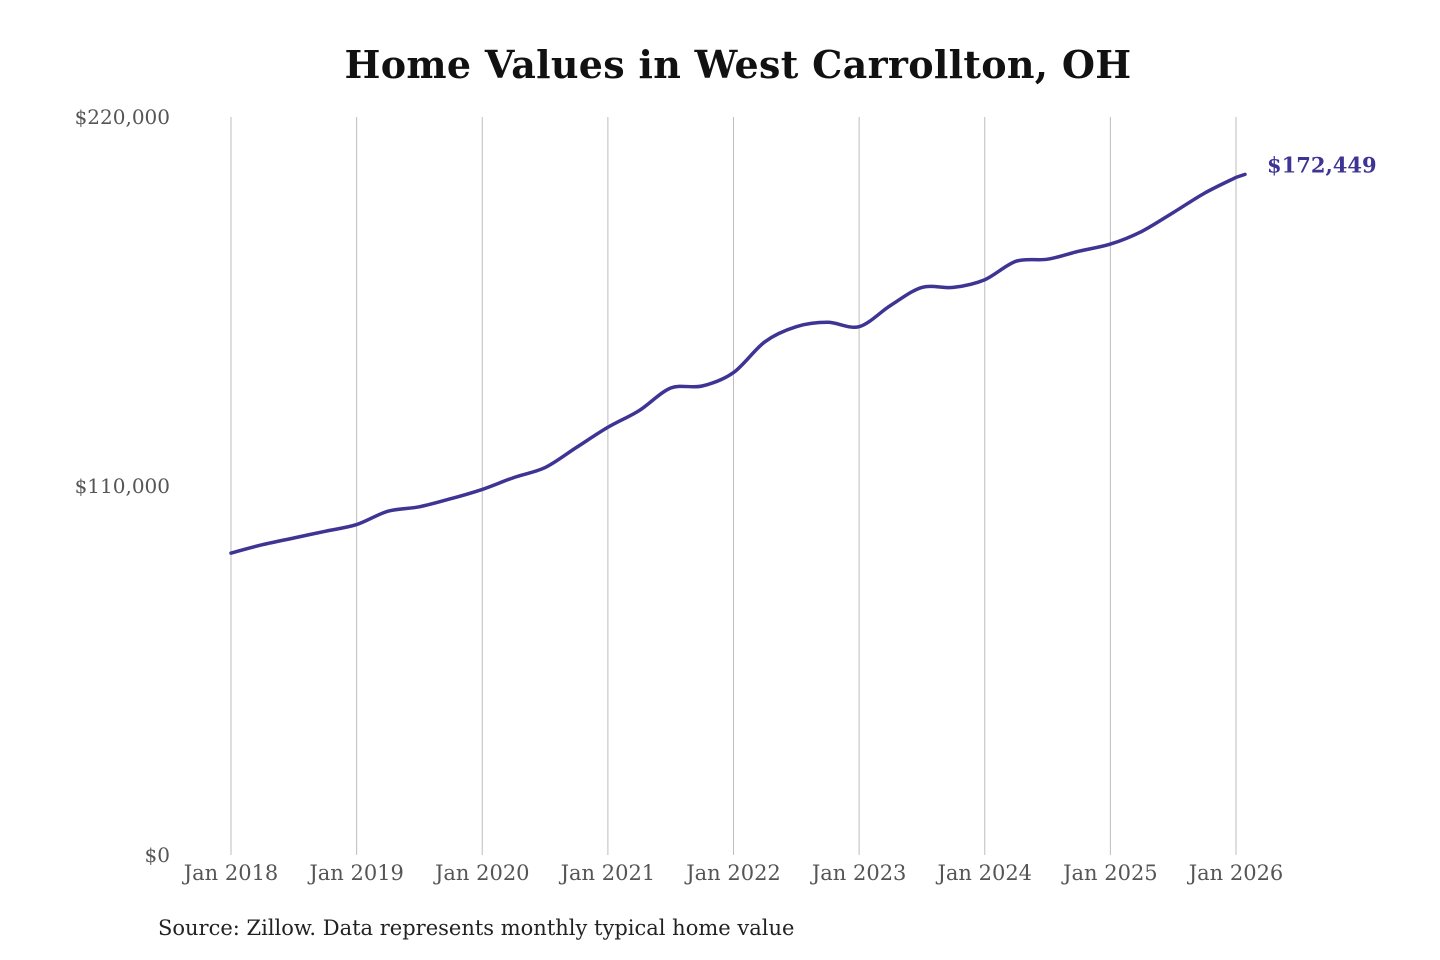 This screenshot has height=960, width=1440. I want to click on x-tick-label: Jan 2018, so click(230, 873).